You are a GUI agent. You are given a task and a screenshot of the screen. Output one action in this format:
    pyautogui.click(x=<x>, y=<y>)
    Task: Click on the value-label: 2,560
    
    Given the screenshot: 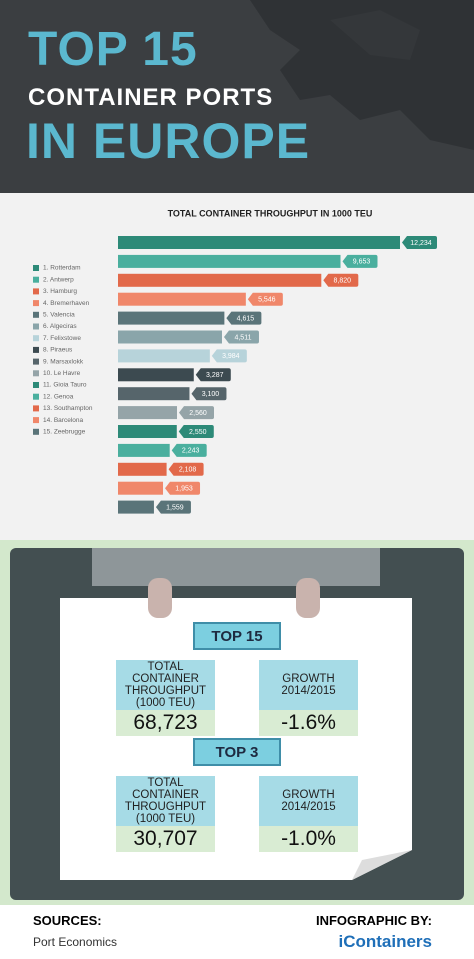 What is the action you would take?
    pyautogui.click(x=198, y=413)
    